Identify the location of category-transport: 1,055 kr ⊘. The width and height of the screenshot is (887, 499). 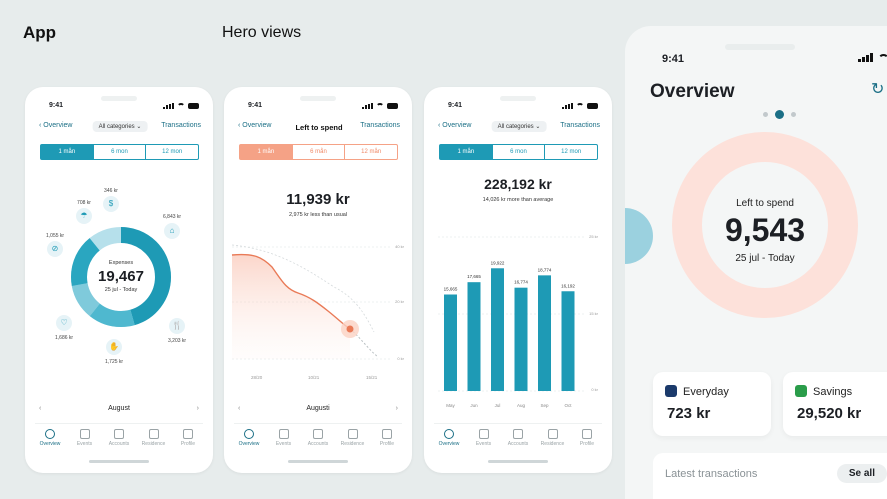
(55, 245).